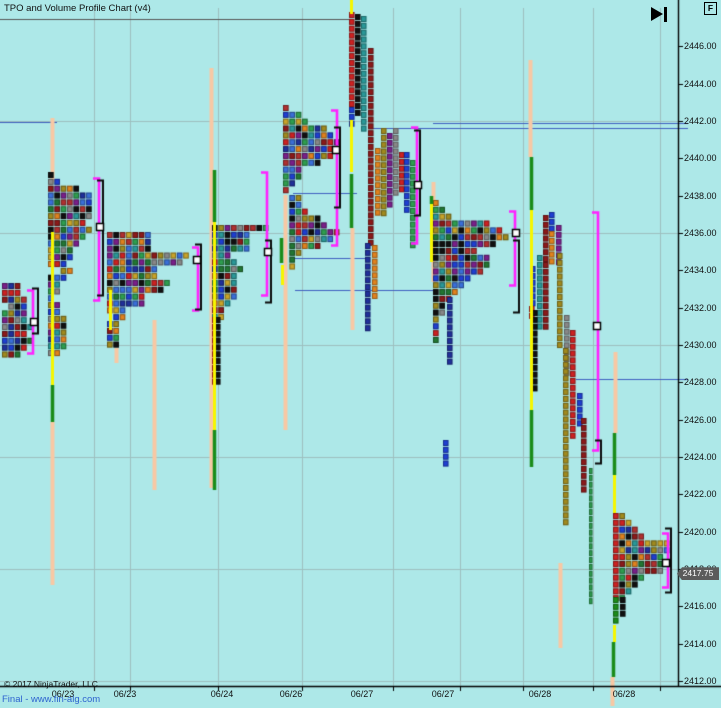 This screenshot has height=708, width=721. I want to click on last-price-marker: 2417.75, so click(698, 574).